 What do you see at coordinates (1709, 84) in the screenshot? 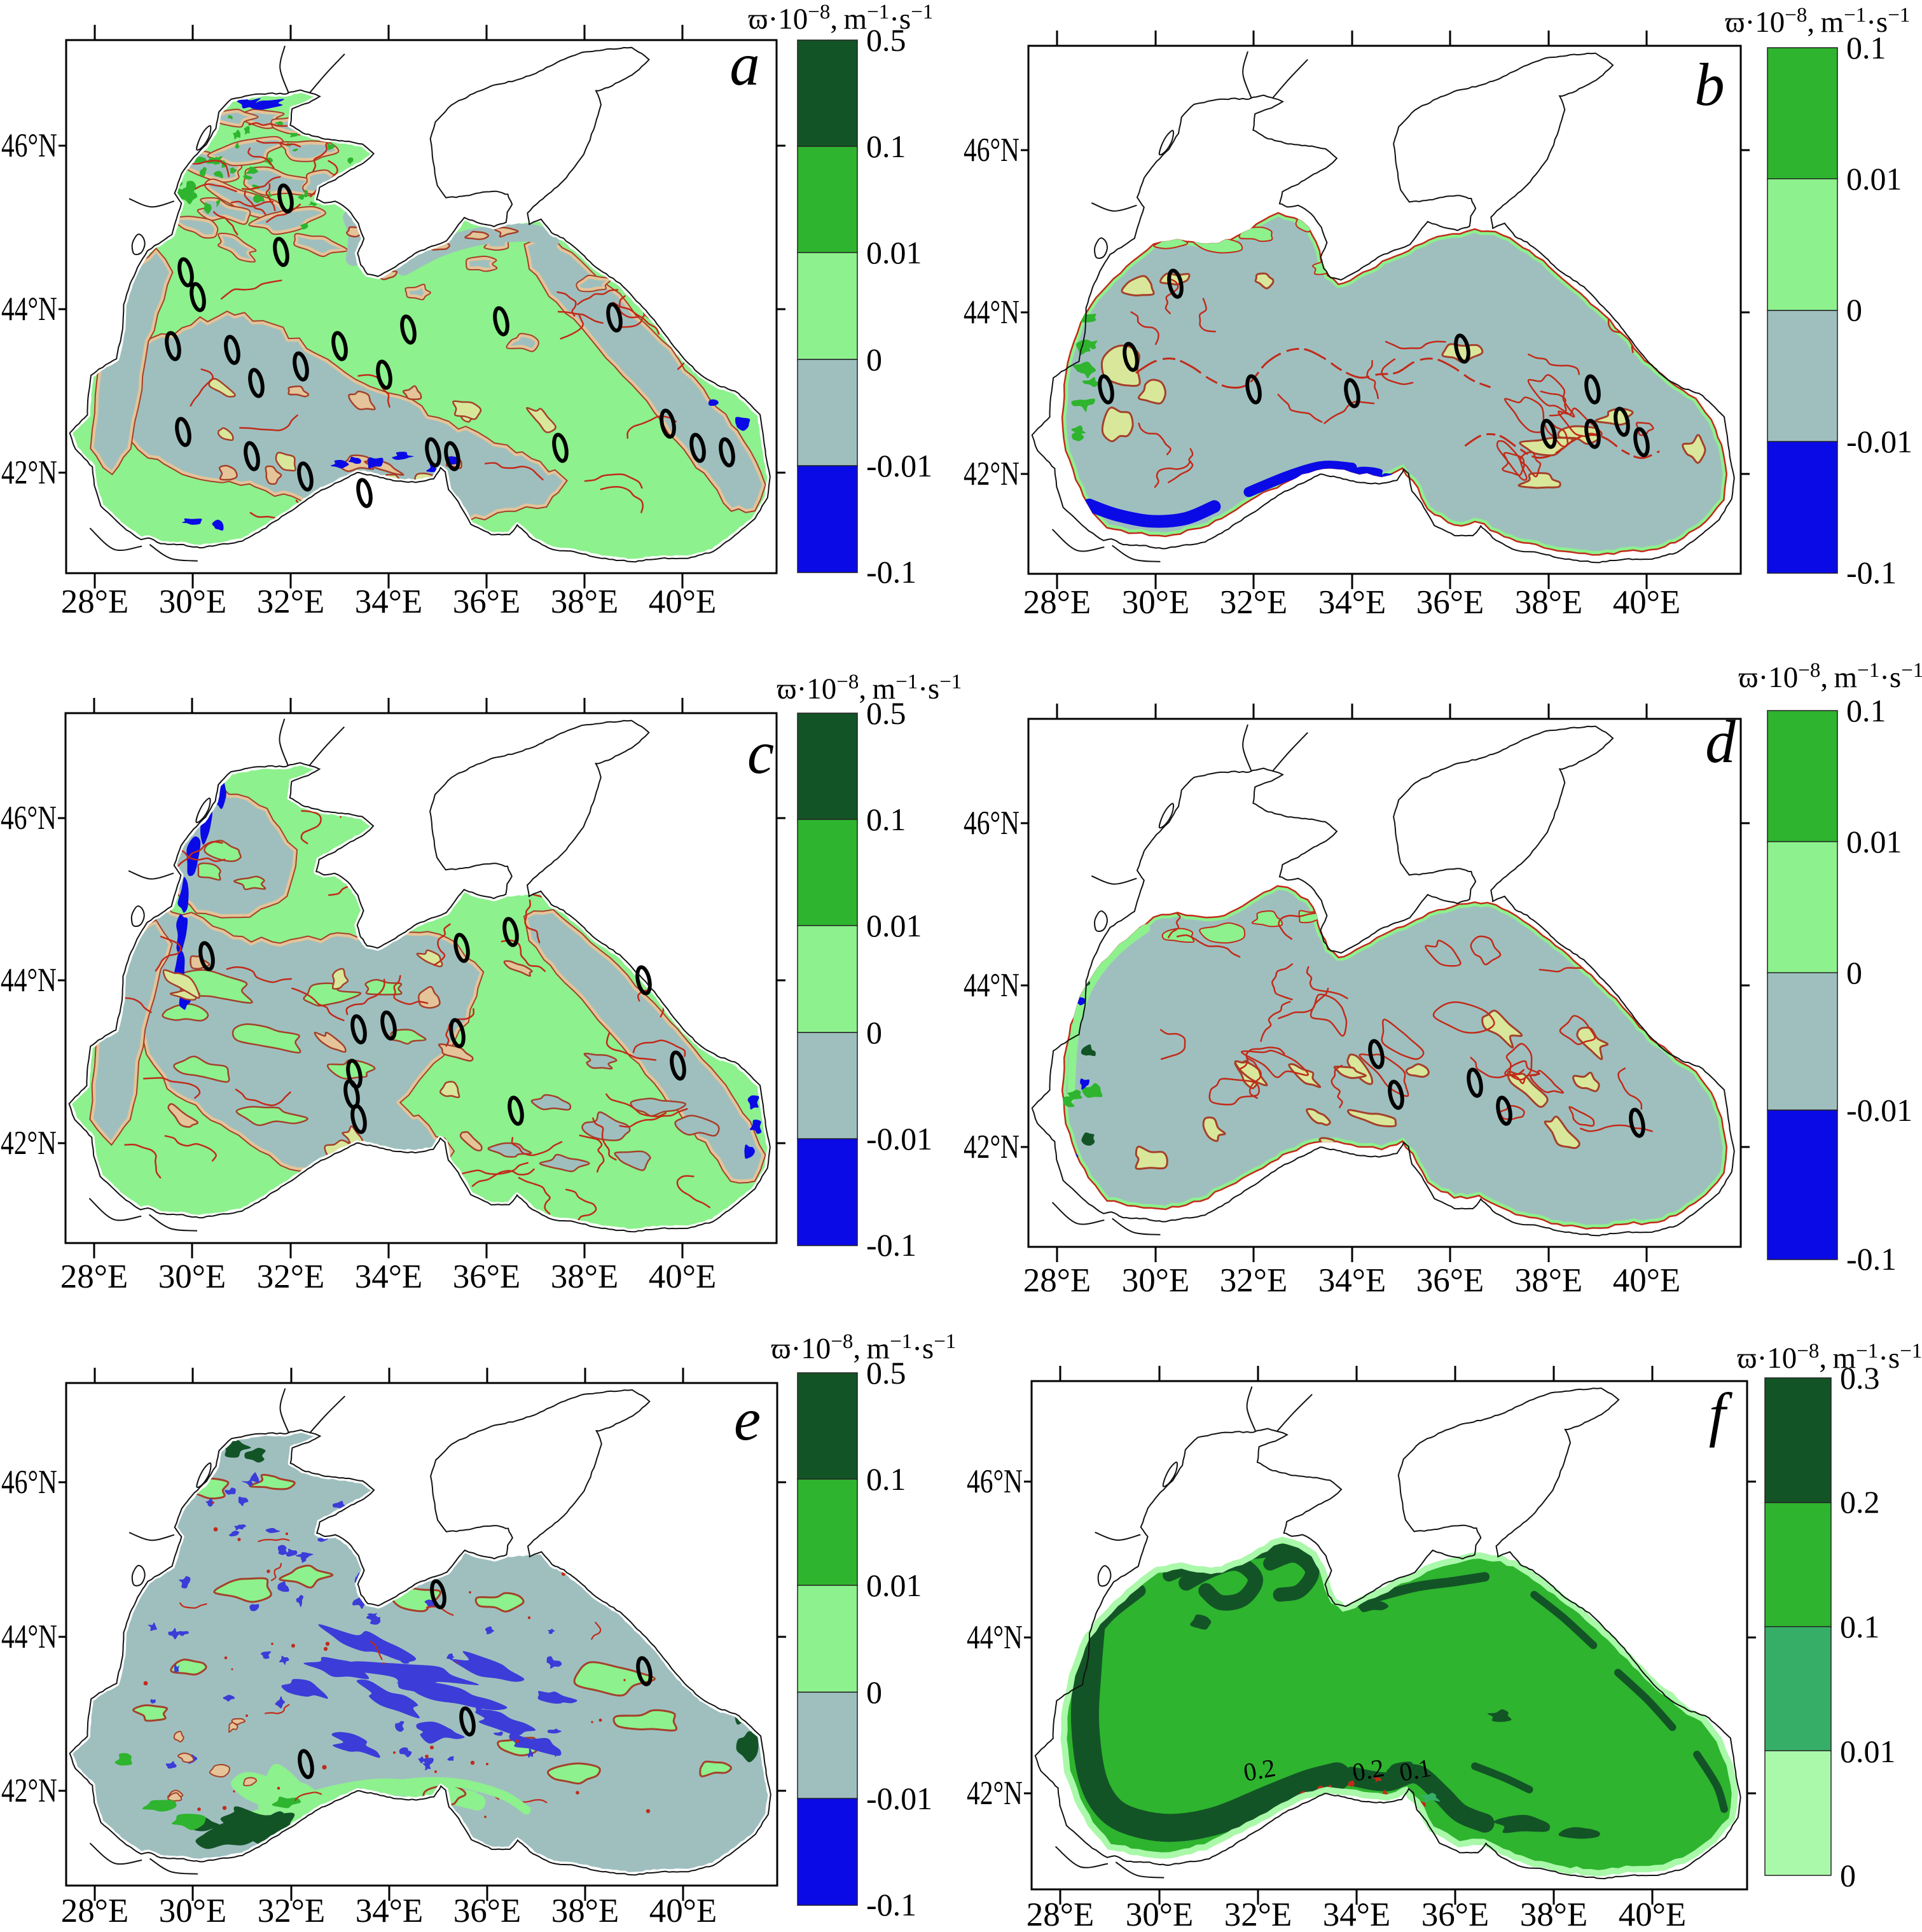
I see `svg-text: b` at bounding box center [1709, 84].